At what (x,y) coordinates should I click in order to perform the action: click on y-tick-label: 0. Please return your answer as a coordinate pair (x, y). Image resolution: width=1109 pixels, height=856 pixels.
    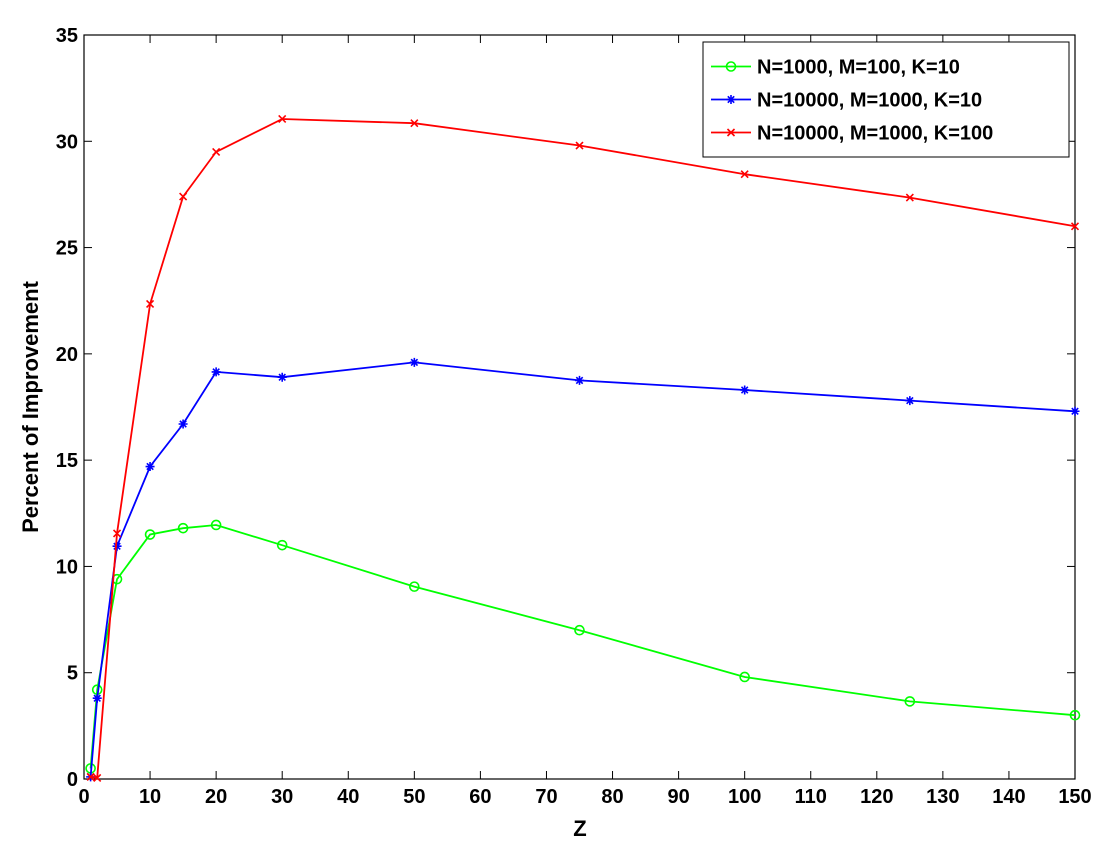
    Looking at the image, I should click on (72, 780).